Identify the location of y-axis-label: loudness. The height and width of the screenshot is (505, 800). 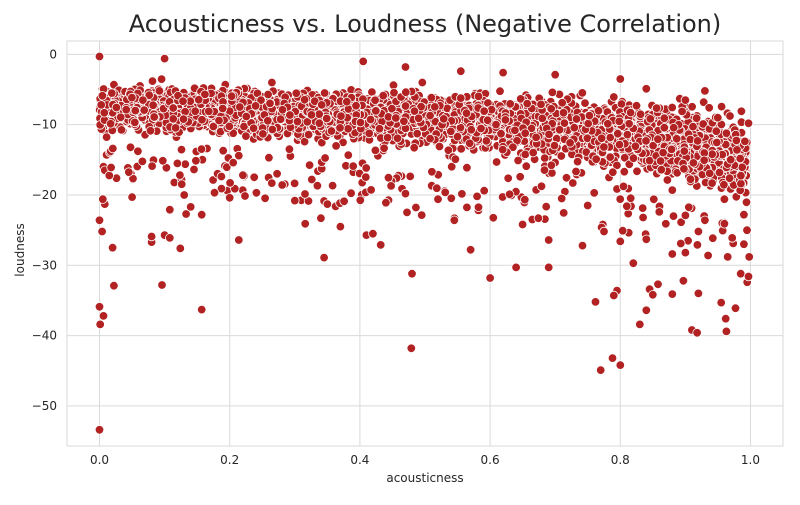
(20, 249).